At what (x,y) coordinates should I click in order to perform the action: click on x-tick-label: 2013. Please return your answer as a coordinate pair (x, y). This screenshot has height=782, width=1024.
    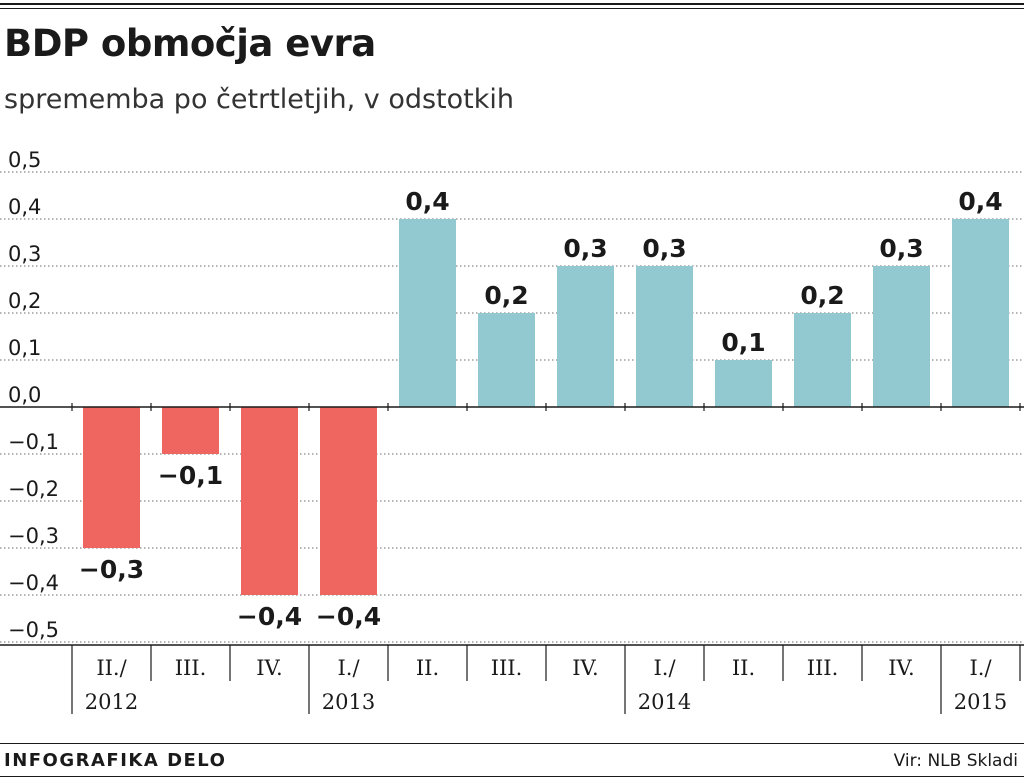
    Looking at the image, I should click on (348, 702).